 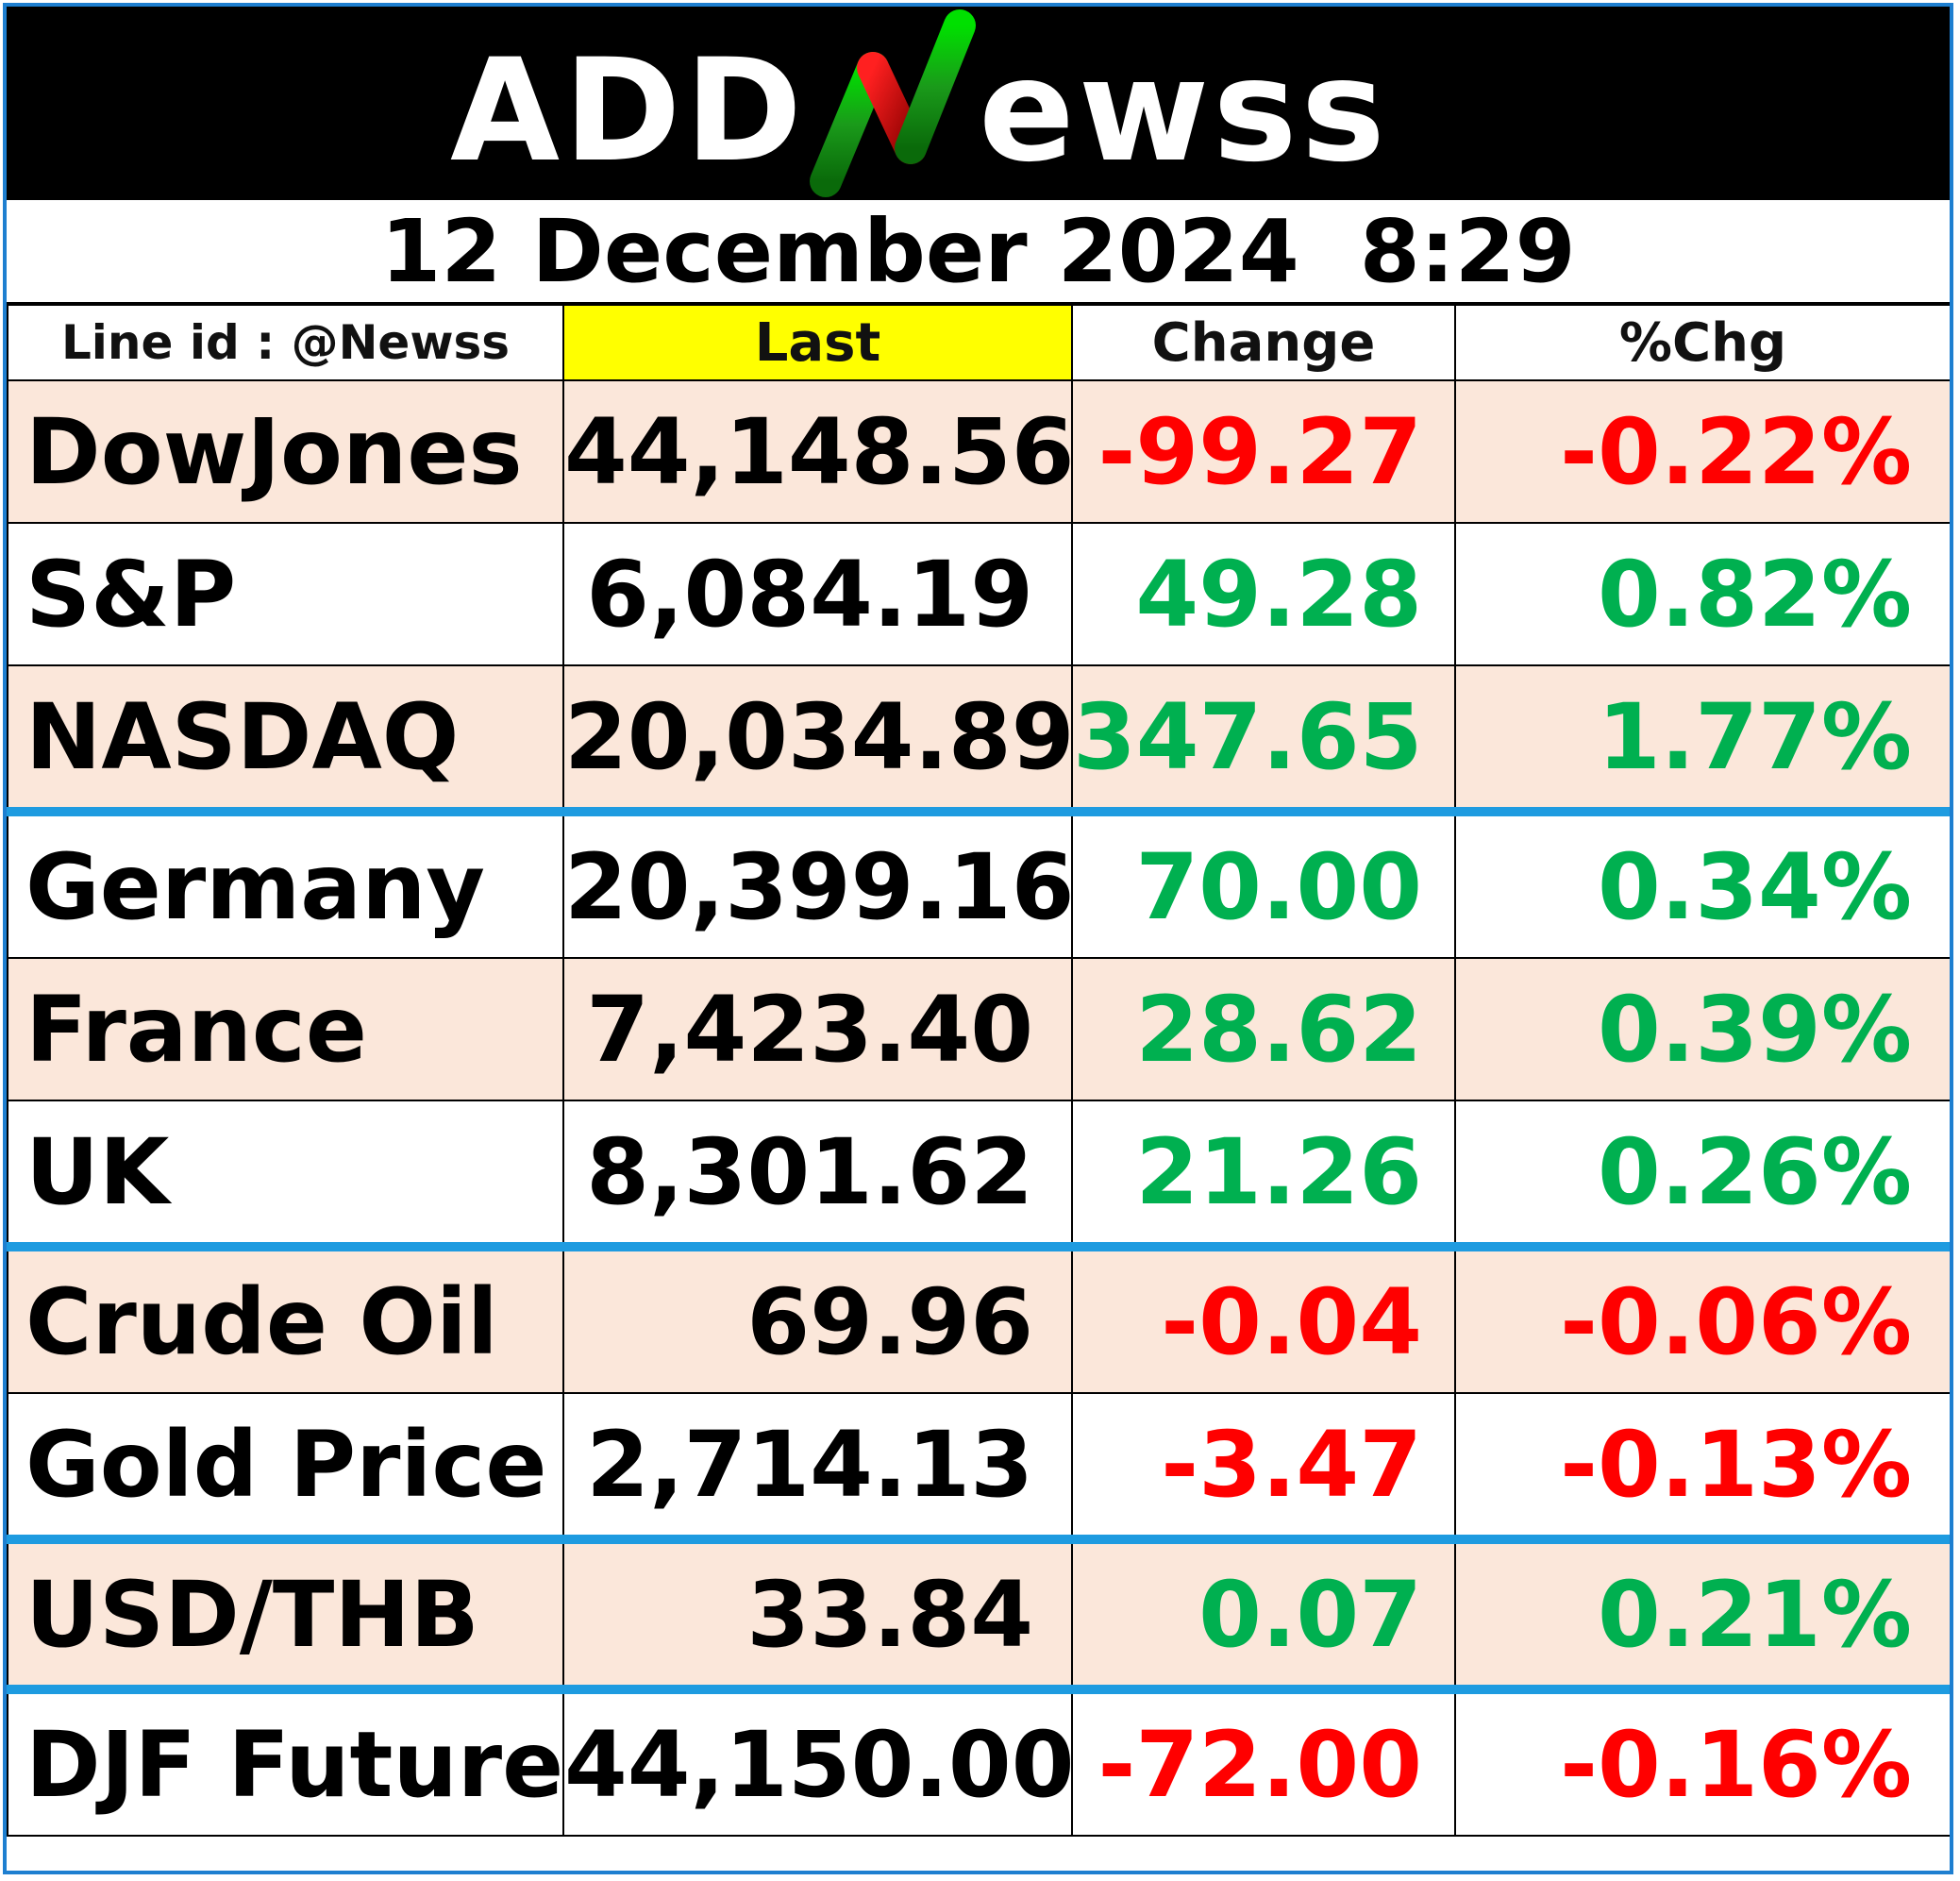 I want to click on table-row: UK 8,301.62 21.26 0.26%, so click(x=978, y=1174).